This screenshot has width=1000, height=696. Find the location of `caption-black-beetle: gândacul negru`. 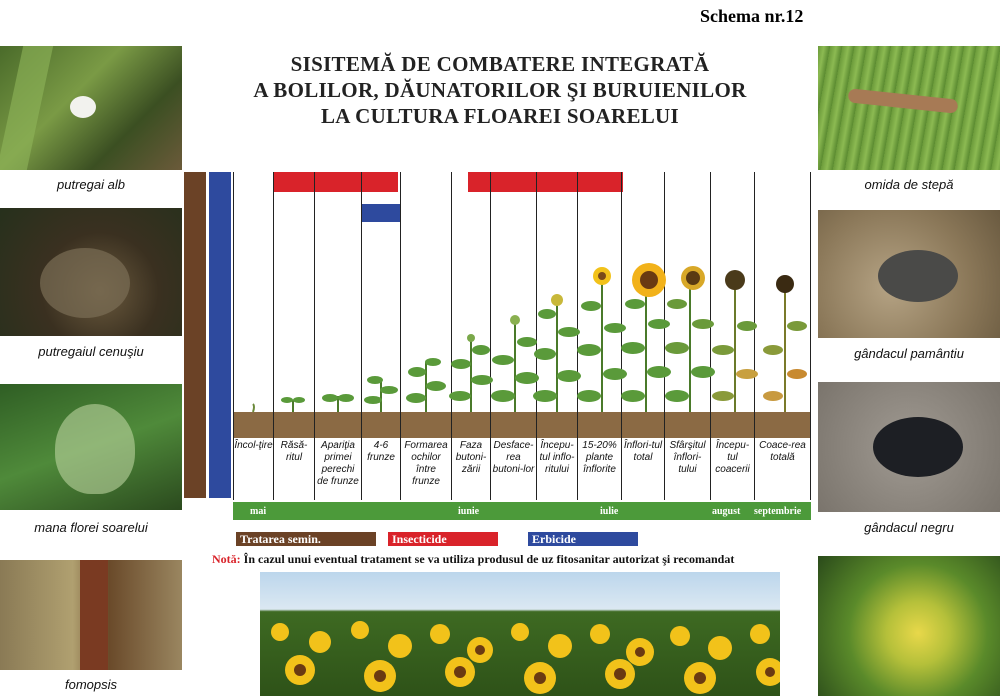

caption-black-beetle: gândacul negru is located at coordinates (909, 527).